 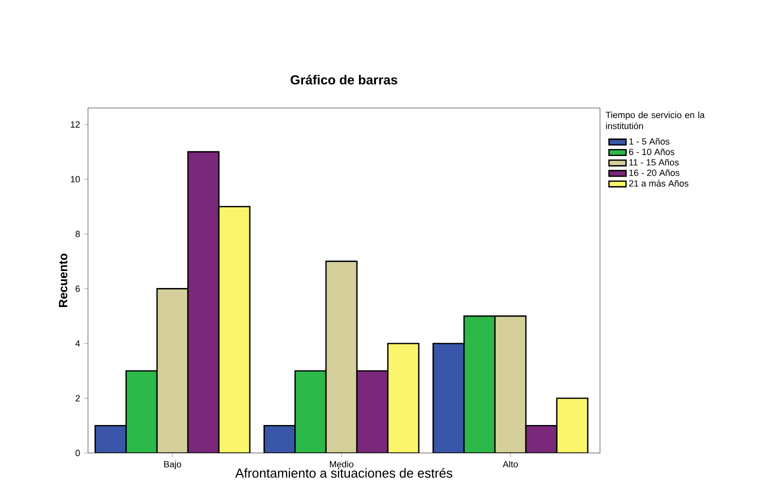 What do you see at coordinates (655, 121) in the screenshot?
I see `legend-title: Tiempo de servicio en la institutión` at bounding box center [655, 121].